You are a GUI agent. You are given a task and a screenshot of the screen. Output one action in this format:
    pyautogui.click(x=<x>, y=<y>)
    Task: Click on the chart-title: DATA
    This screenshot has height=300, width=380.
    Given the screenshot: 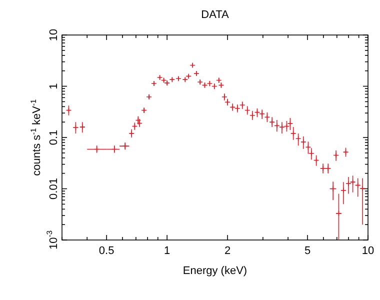 What is the action you would take?
    pyautogui.click(x=215, y=15)
    